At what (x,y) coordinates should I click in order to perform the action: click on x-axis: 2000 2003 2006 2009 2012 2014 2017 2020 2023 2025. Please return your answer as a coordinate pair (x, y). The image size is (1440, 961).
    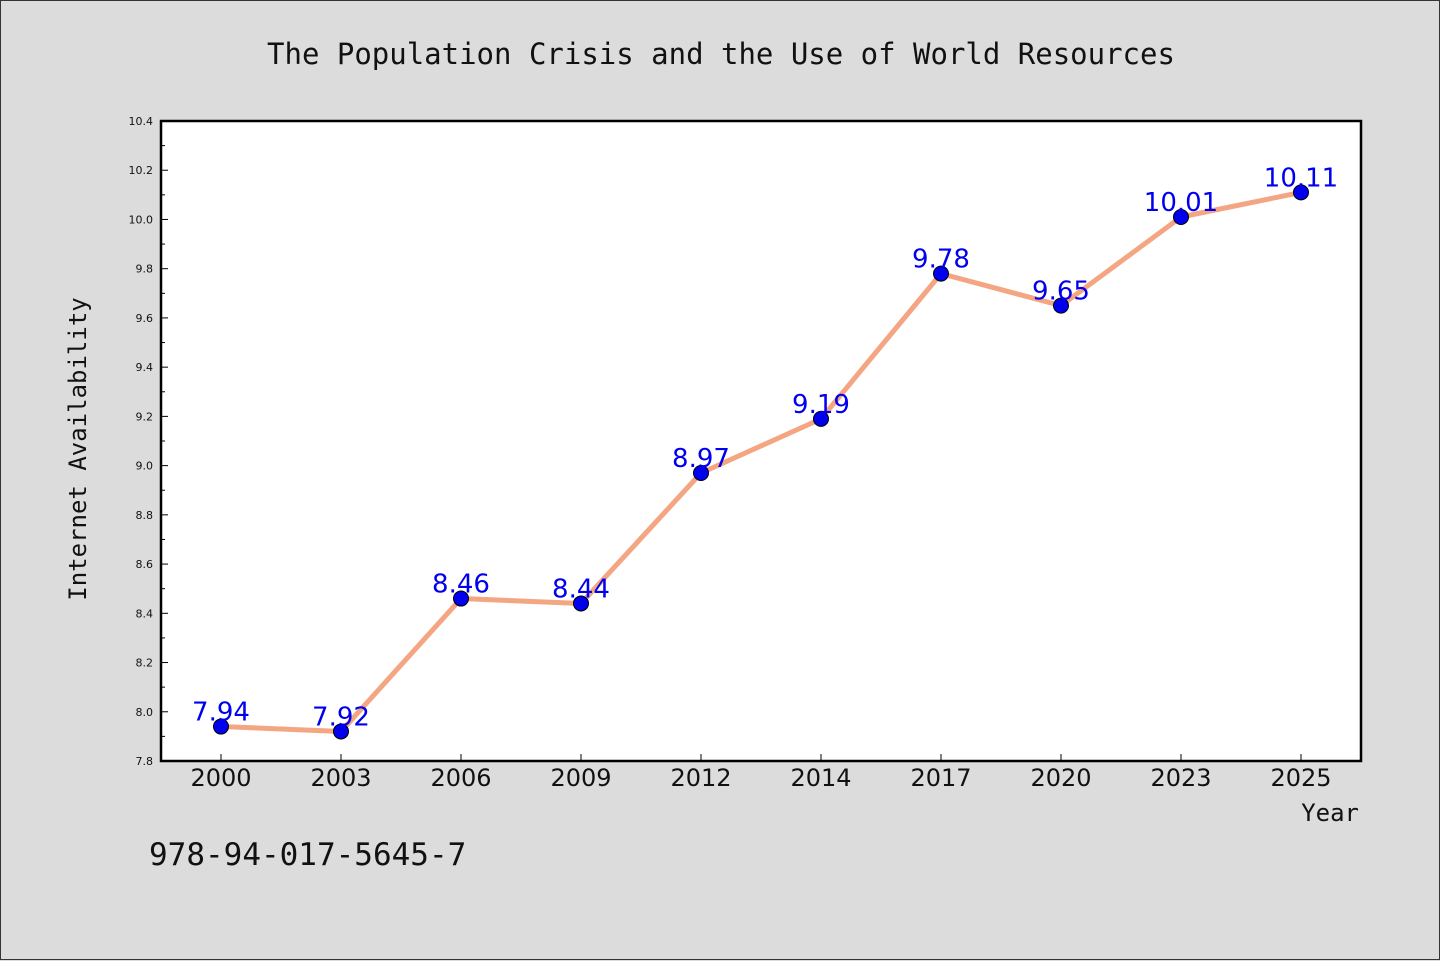
    Looking at the image, I should click on (761, 773).